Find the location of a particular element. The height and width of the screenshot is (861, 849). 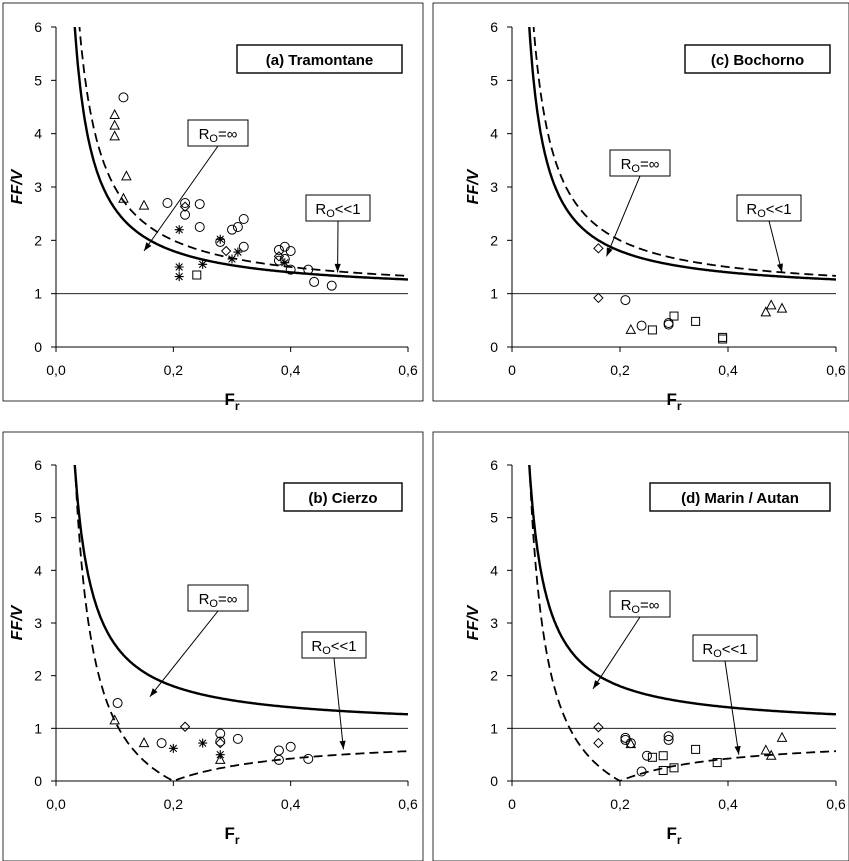

x-tick-label: 0,4 is located at coordinates (728, 370).